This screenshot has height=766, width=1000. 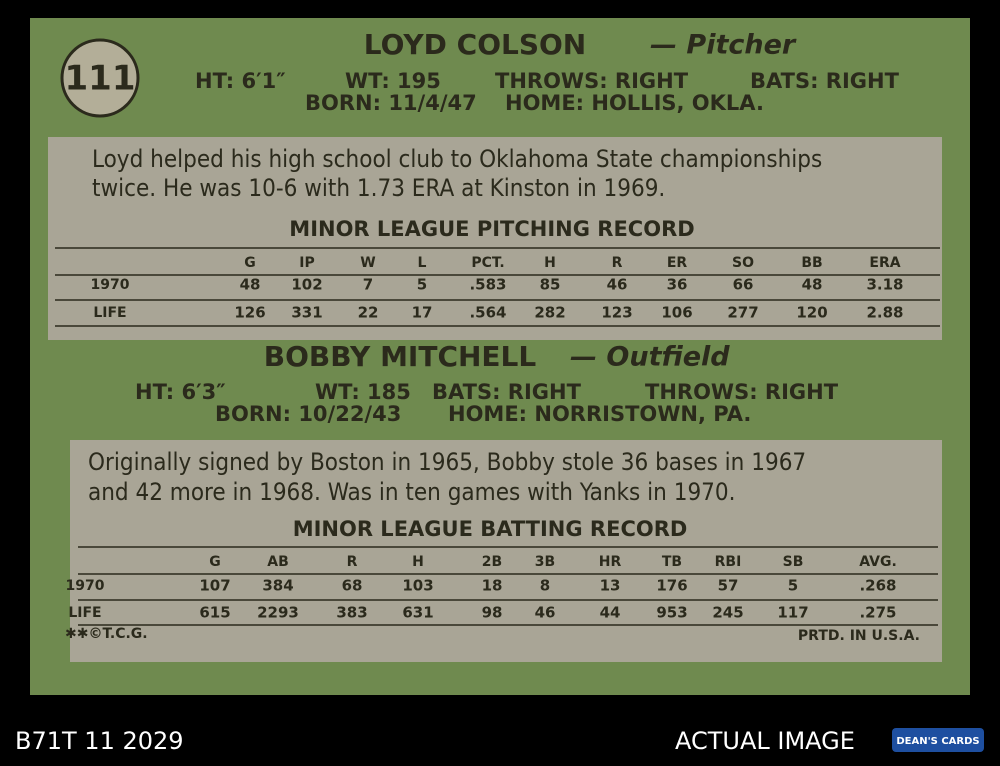 I want to click on table-cell: .268, so click(x=877, y=586).